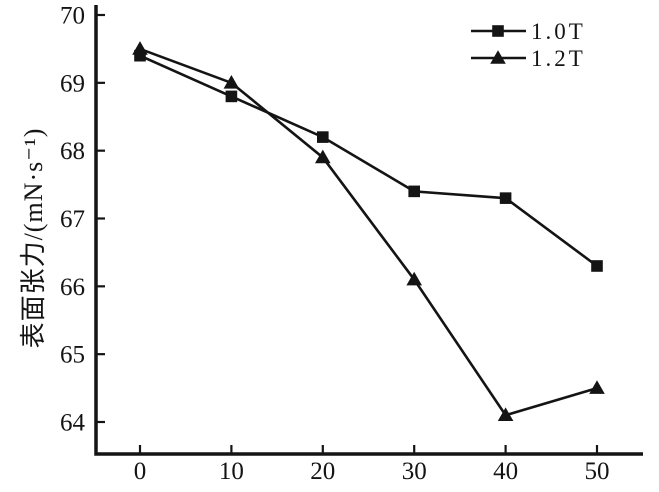  Describe the element at coordinates (322, 471) in the screenshot. I see `x-tick-label: 20` at that location.